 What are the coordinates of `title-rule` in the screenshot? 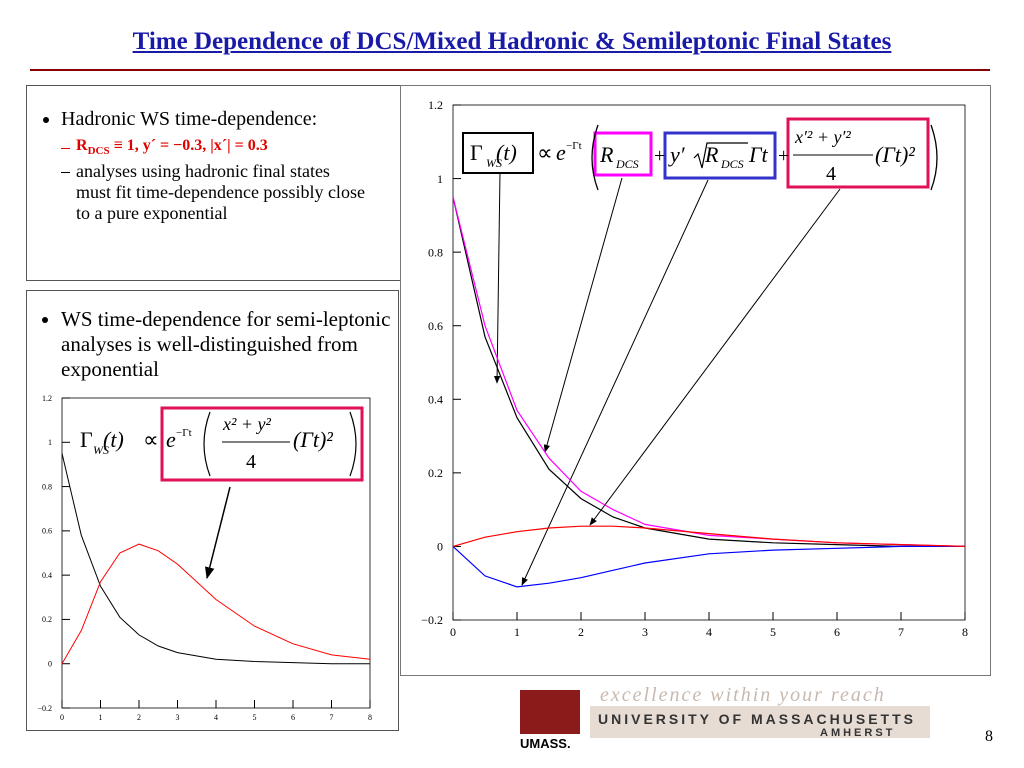 It's located at (510, 70).